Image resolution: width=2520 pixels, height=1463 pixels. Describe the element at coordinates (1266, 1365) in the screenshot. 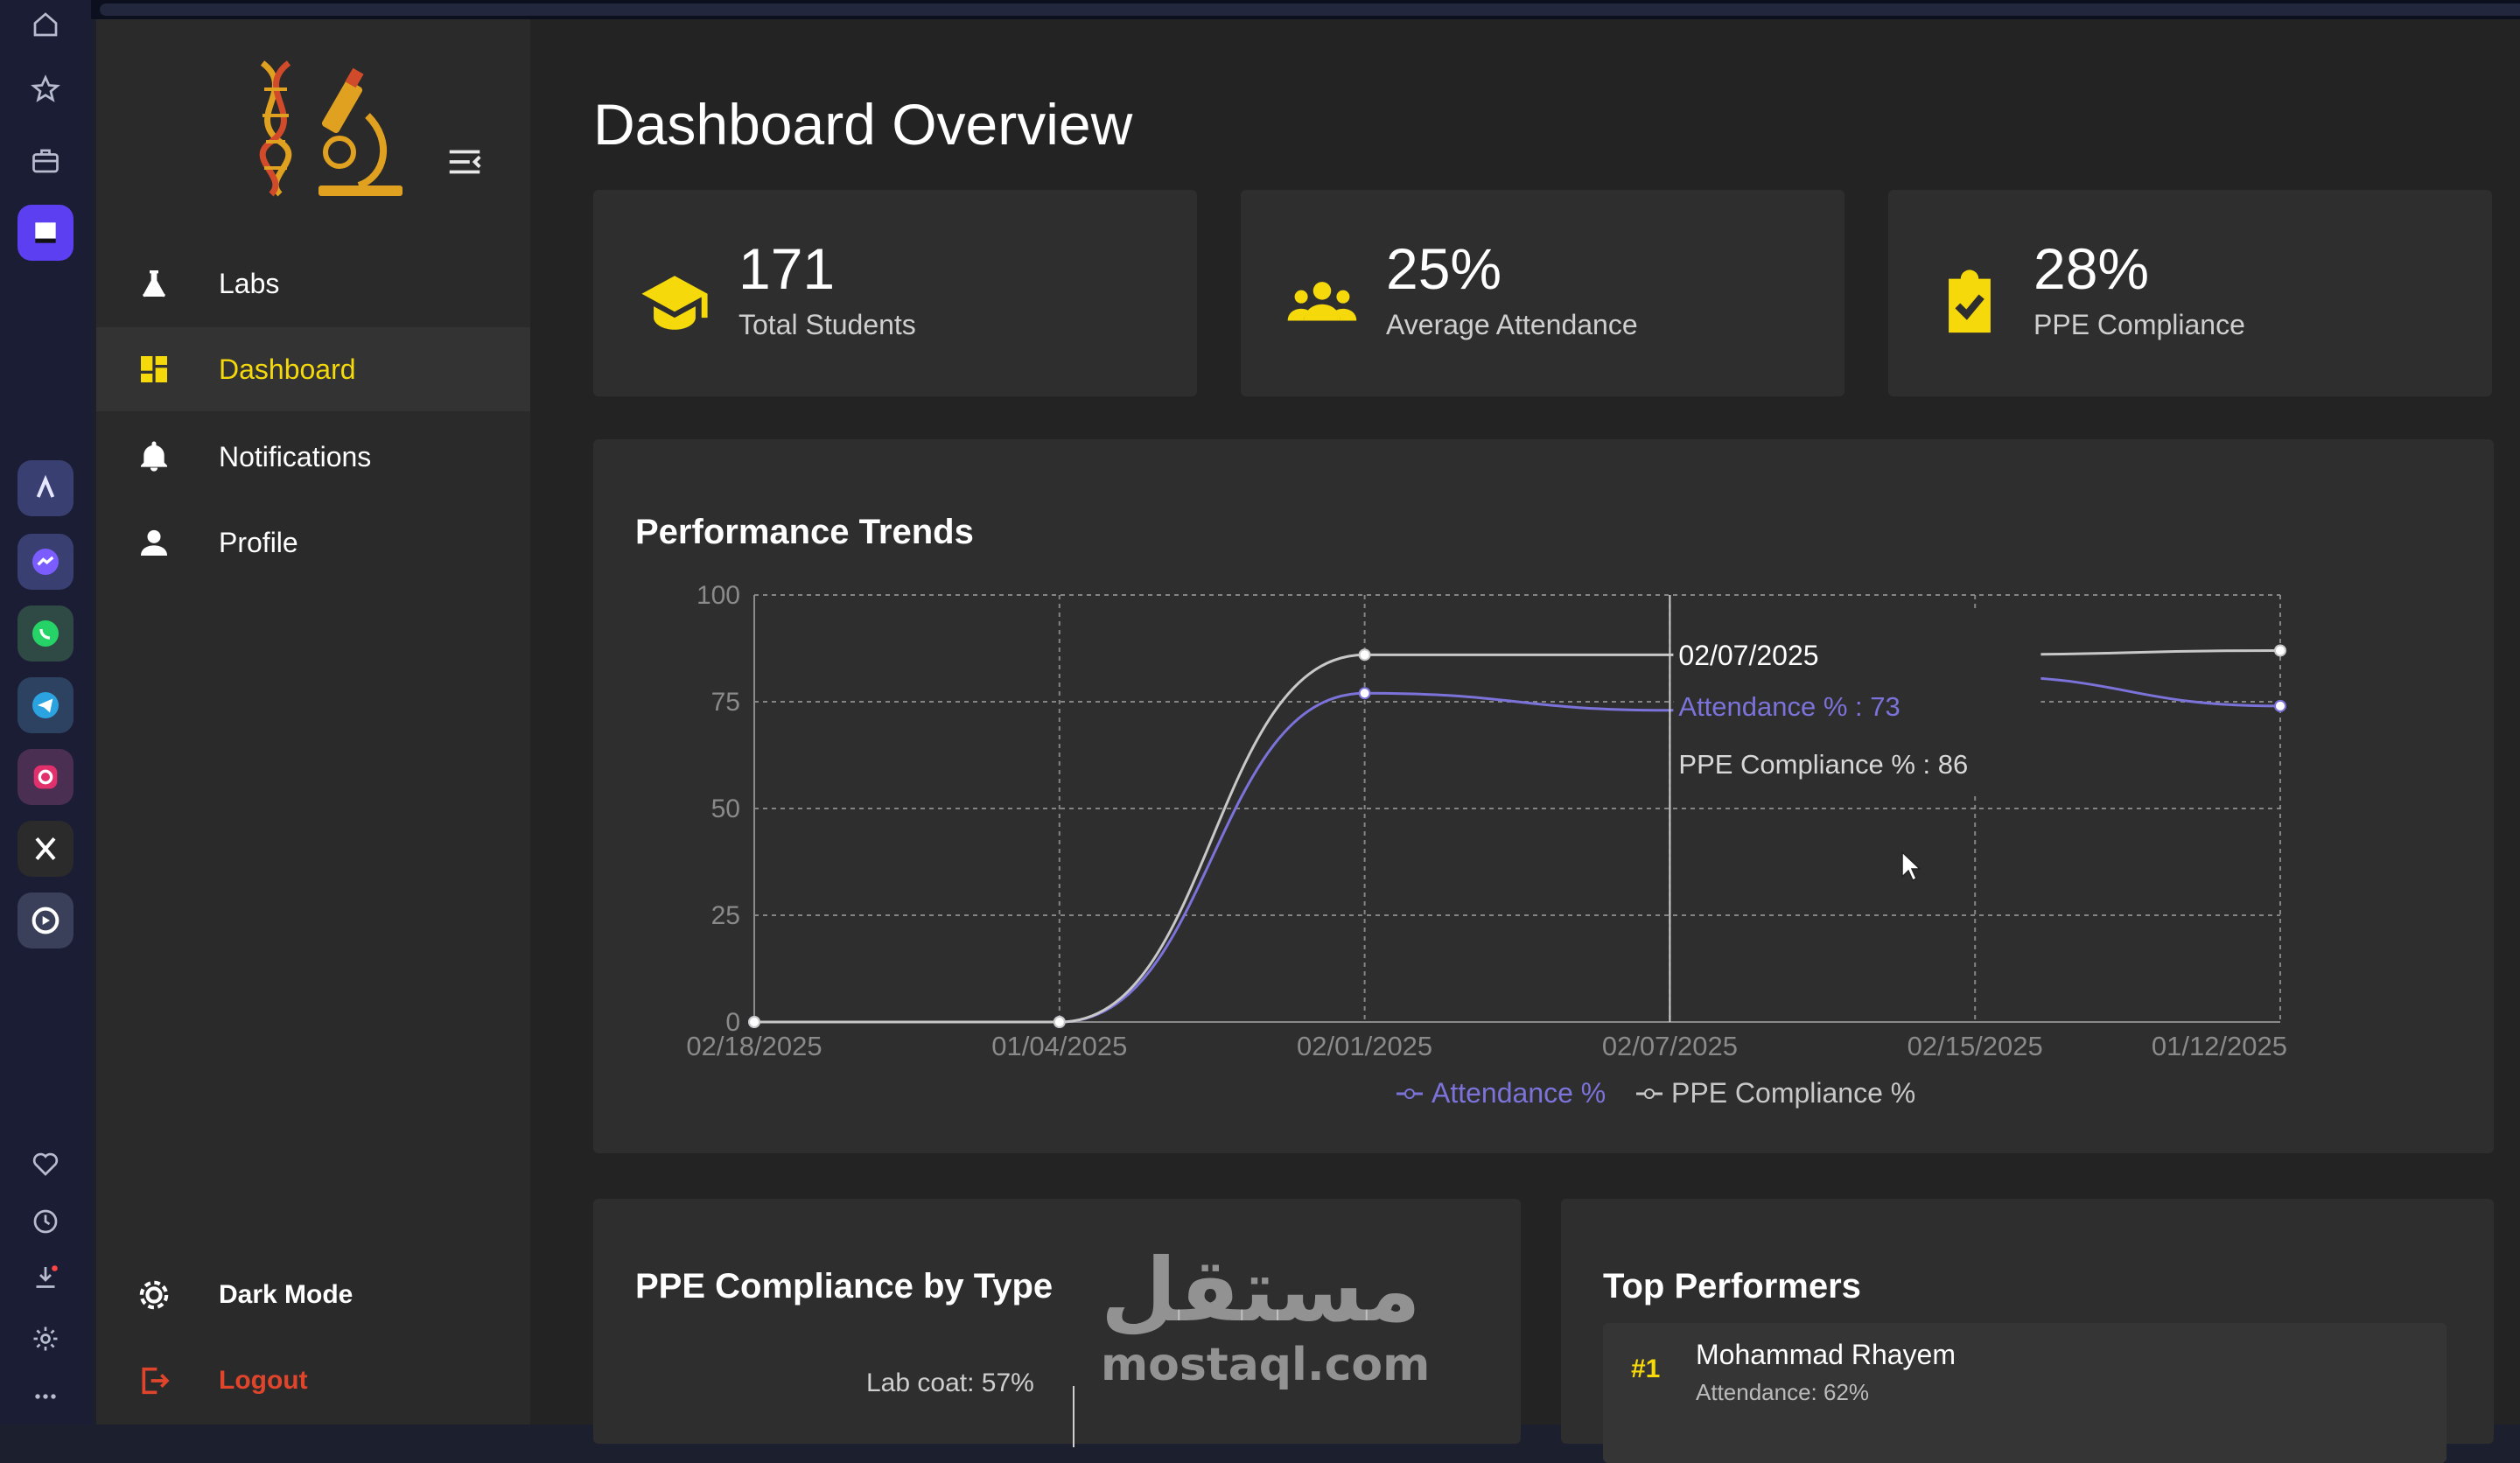

I see `watermark-latin: mostaql.com` at that location.